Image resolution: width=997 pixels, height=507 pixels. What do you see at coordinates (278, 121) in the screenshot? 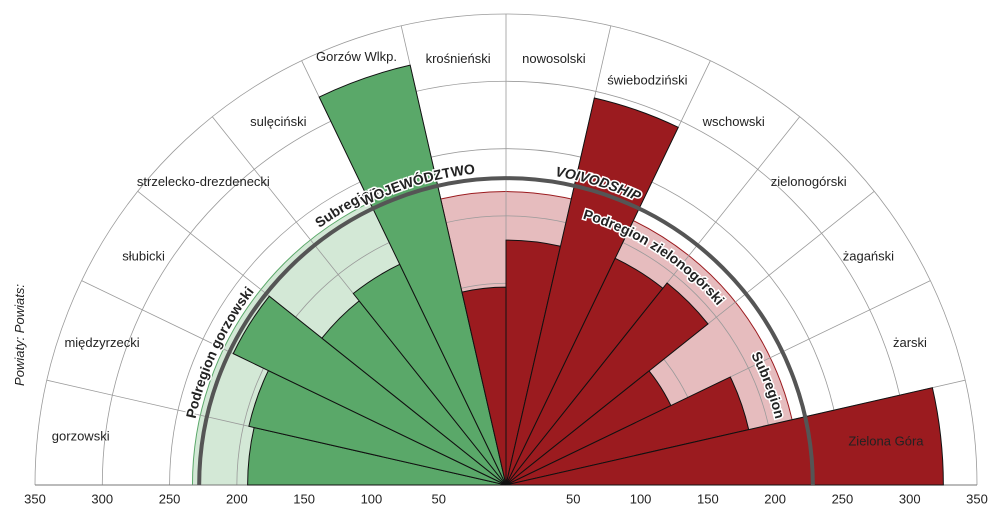
I see `category-label: sulęciński` at bounding box center [278, 121].